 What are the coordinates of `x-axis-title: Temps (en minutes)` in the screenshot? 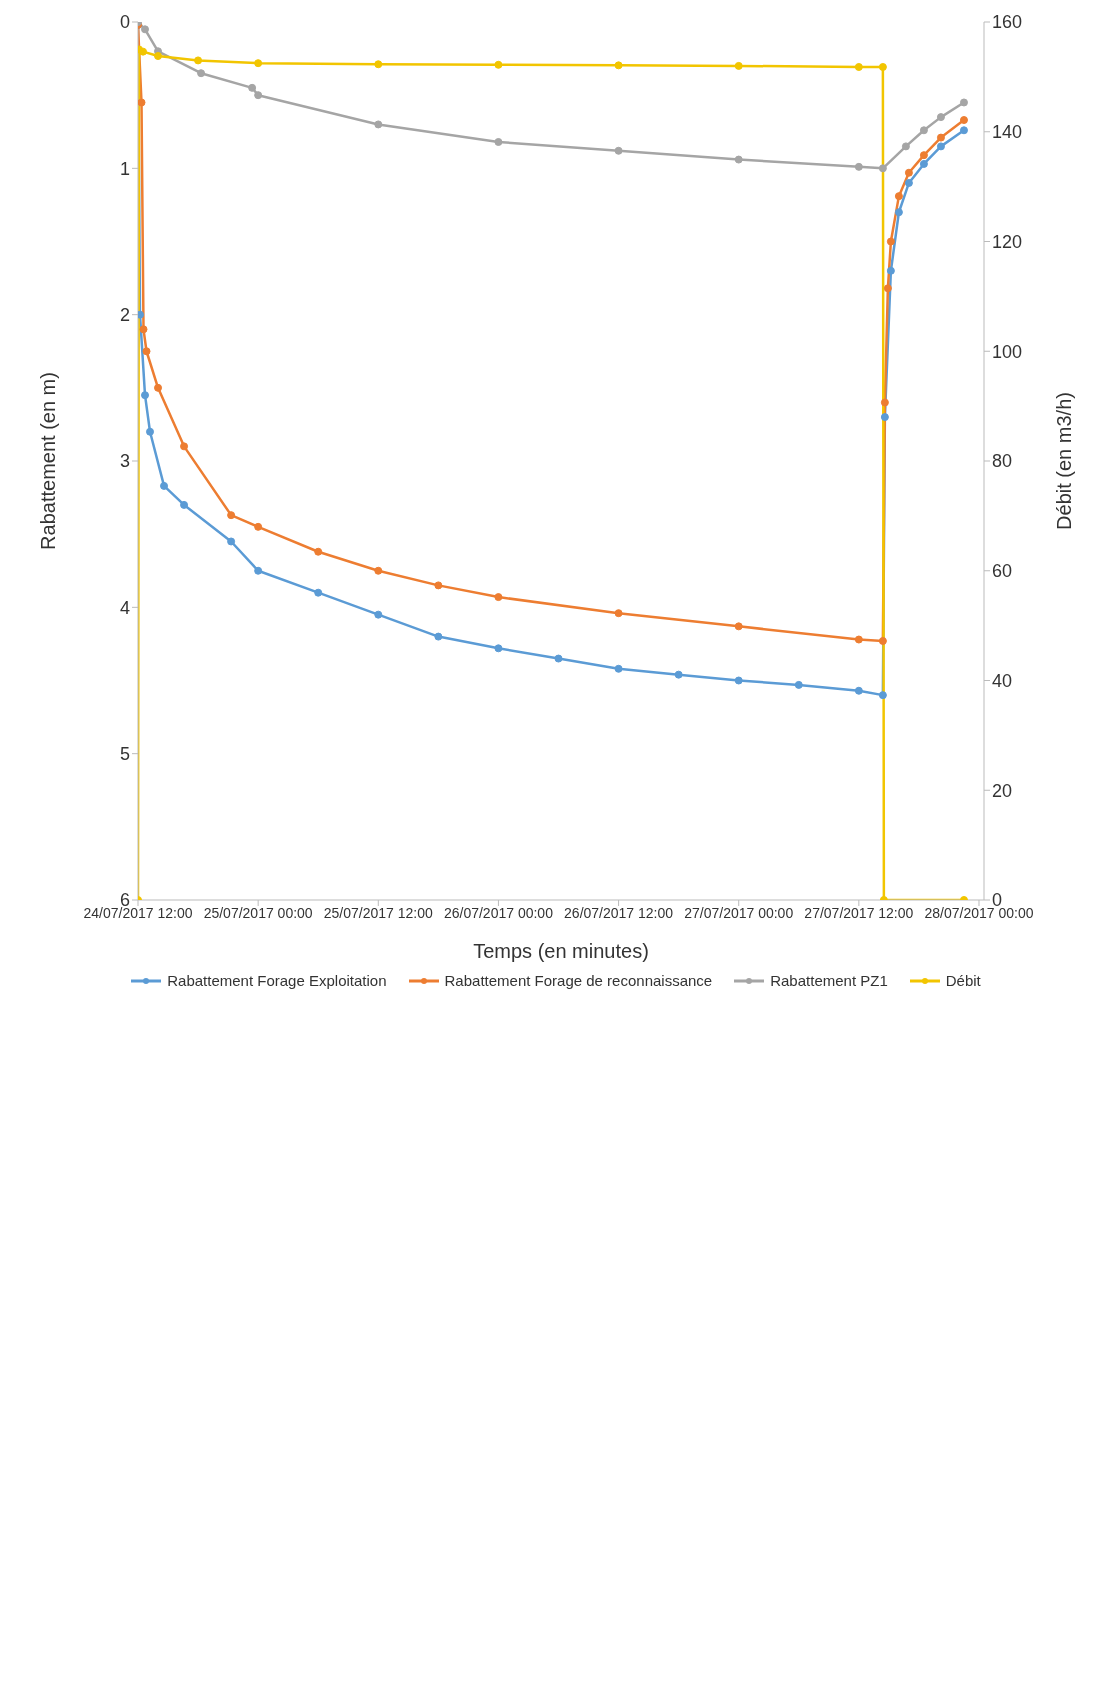 It's located at (561, 951).